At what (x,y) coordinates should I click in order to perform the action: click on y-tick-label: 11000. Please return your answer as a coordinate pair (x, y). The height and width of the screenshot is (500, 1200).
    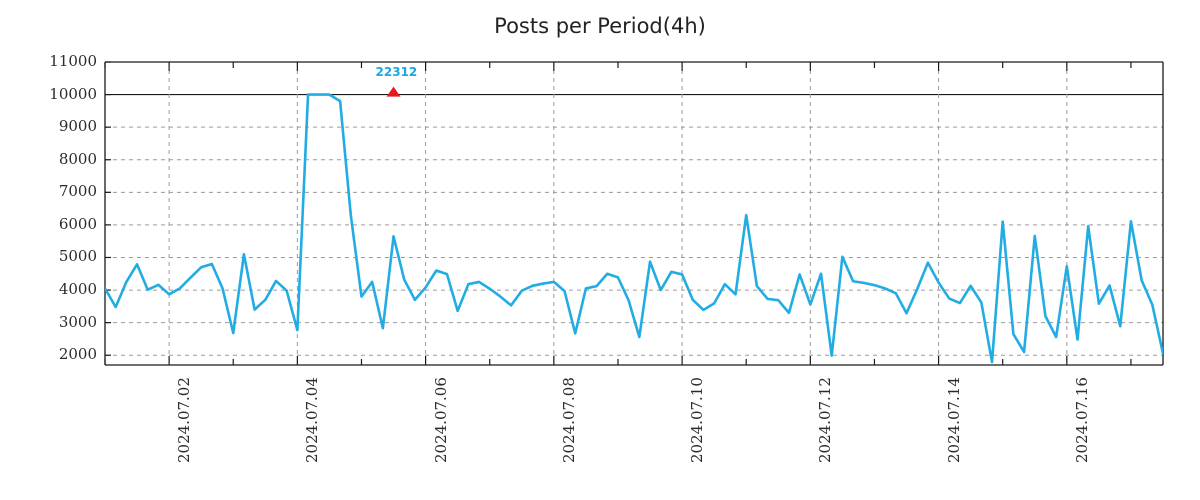
    Looking at the image, I should click on (73, 61).